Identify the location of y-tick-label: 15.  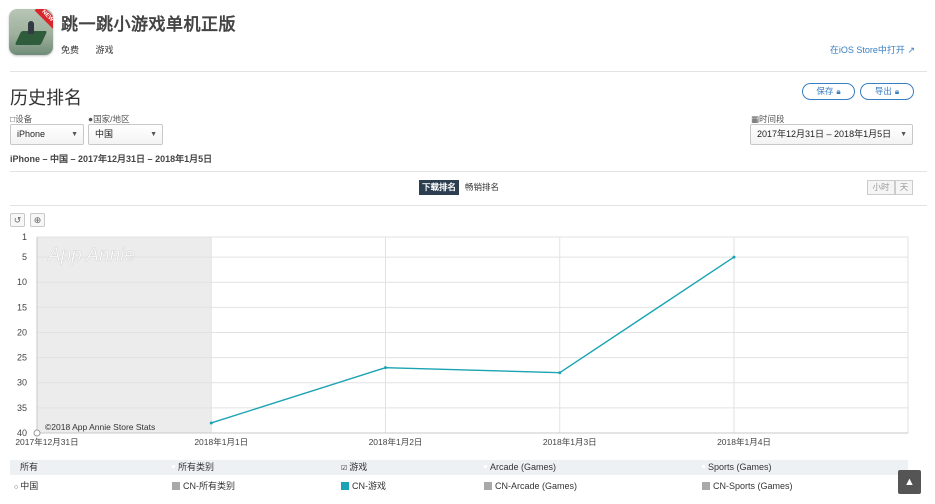
(22, 307).